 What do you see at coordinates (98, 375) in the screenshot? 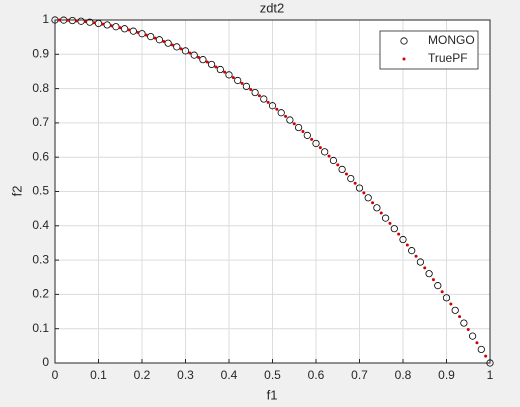
I see `x-tick-label: 0.1` at bounding box center [98, 375].